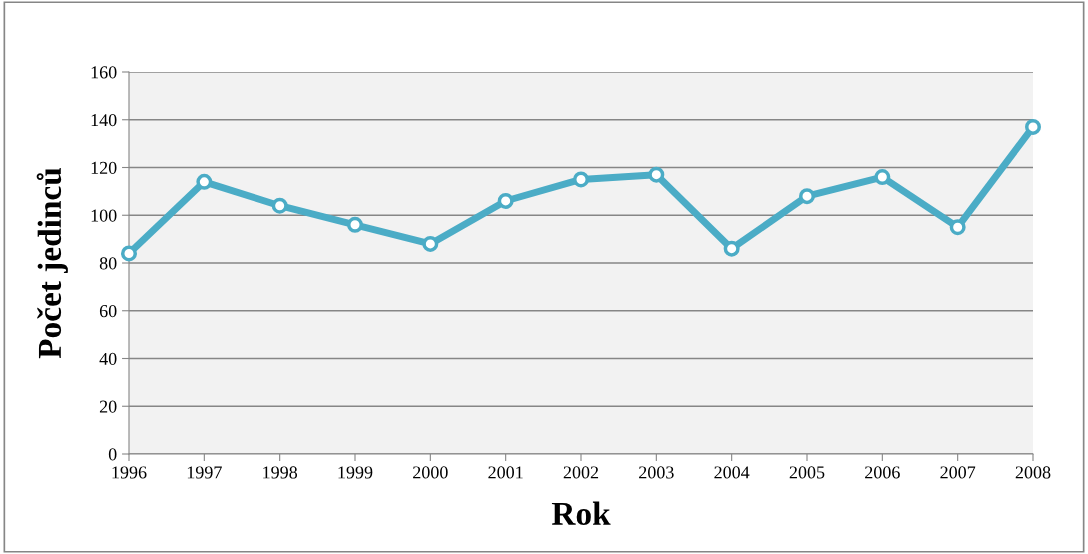 This screenshot has height=554, width=1088. I want to click on x-tick-label: 2008, so click(1033, 472).